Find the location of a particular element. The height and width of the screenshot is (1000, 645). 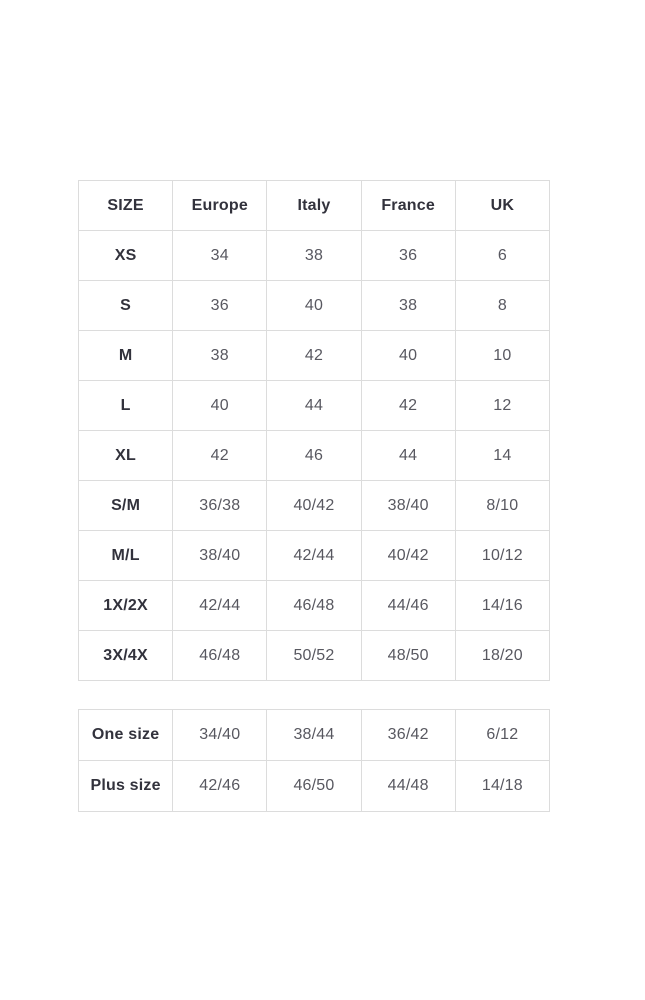

row-label: XS is located at coordinates (125, 255).